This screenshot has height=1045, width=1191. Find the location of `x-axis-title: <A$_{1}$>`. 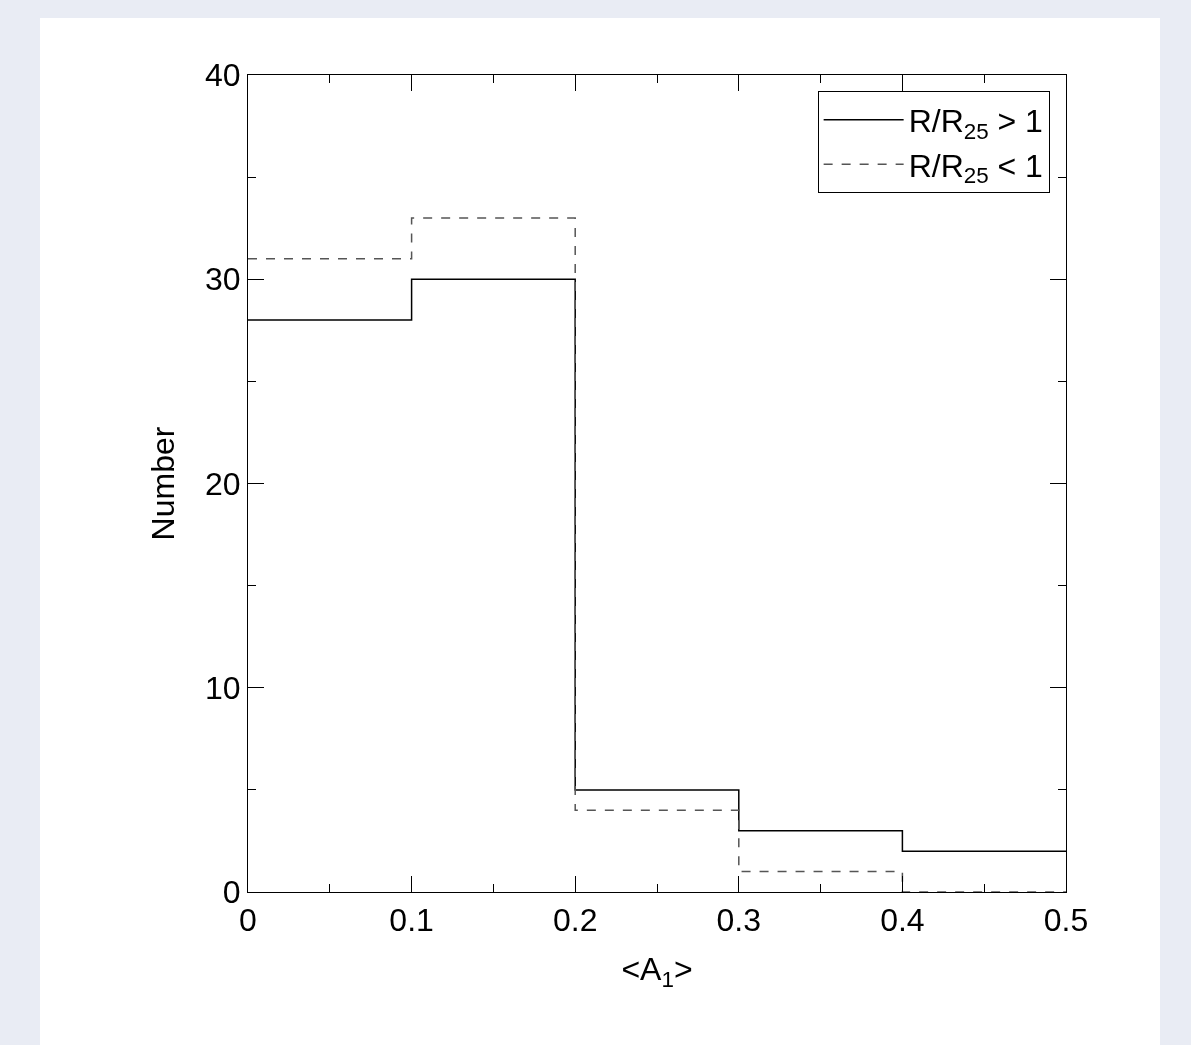

x-axis-title: <A$_{1}$> is located at coordinates (657, 972).